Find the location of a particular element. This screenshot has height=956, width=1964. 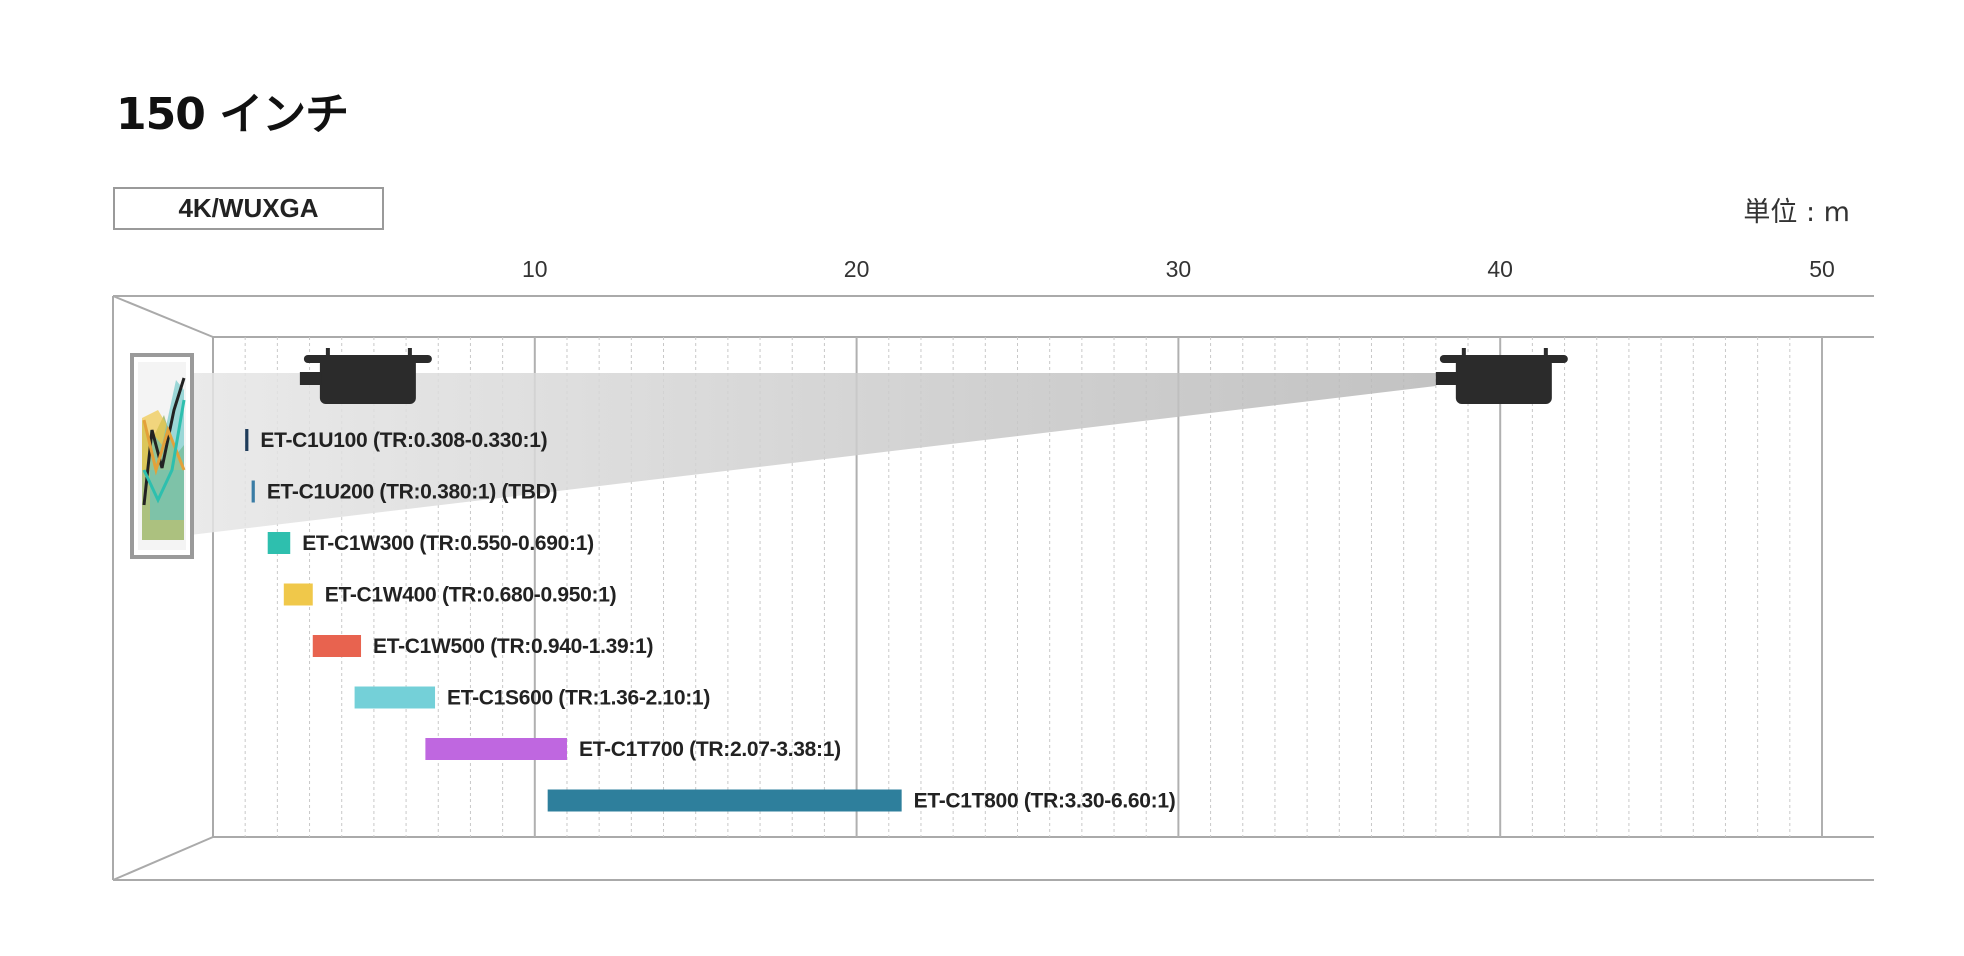

lens-label: ET-C1W300 (TR:0.550-0.690:1) is located at coordinates (448, 543).